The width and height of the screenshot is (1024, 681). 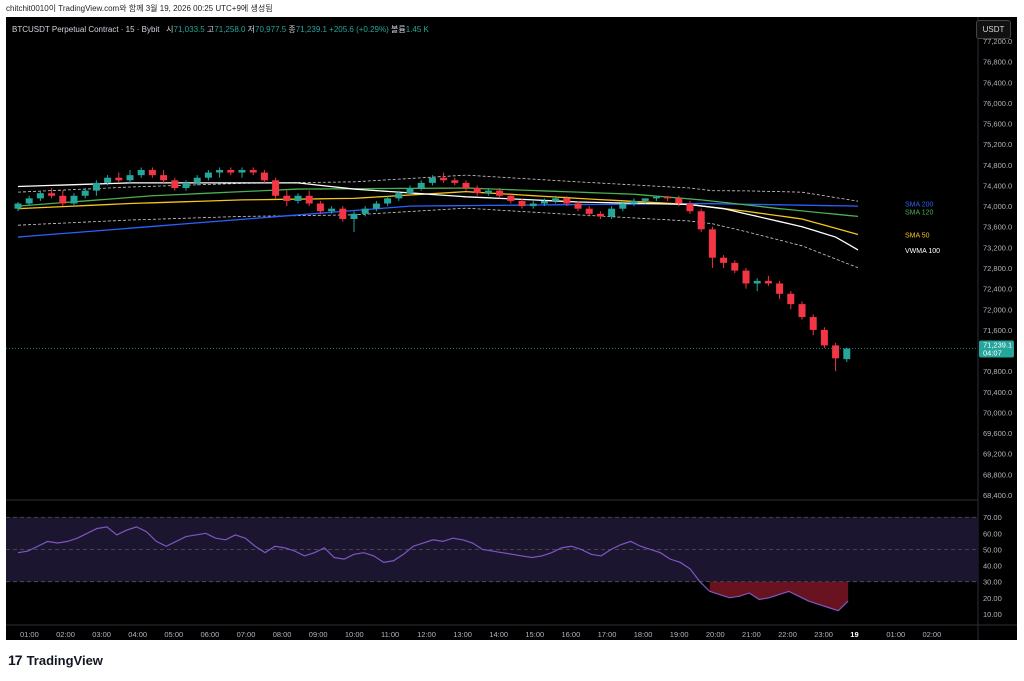 What do you see at coordinates (173, 634) in the screenshot?
I see `time-tick-label: 05:00` at bounding box center [173, 634].